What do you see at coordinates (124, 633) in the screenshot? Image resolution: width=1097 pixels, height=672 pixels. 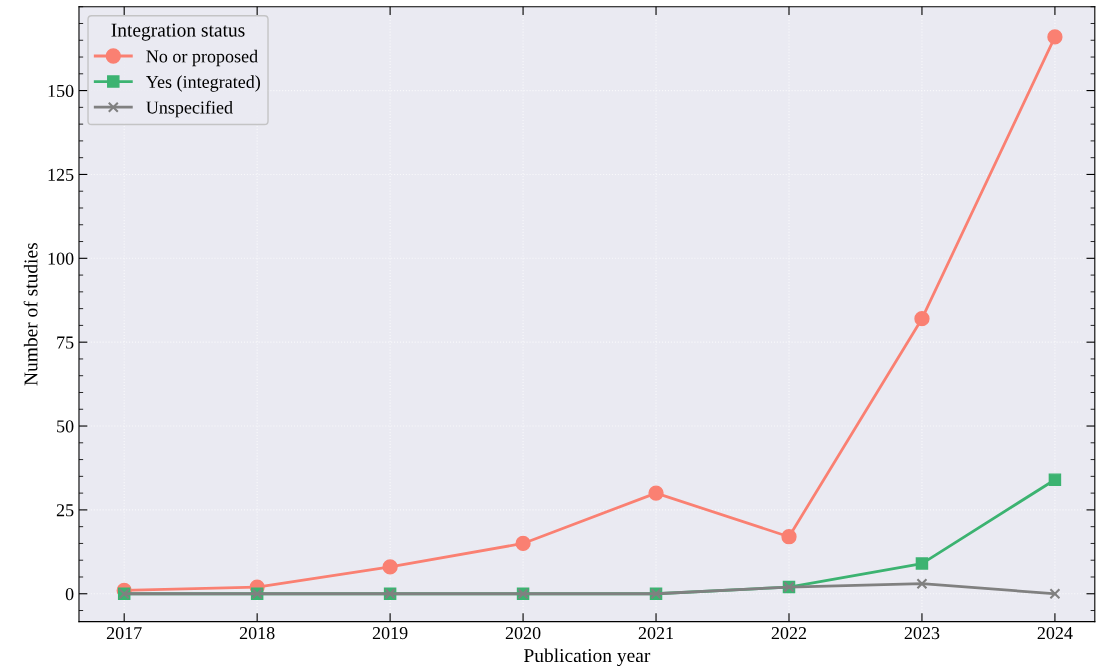 I see `x-tick-label: 2017` at bounding box center [124, 633].